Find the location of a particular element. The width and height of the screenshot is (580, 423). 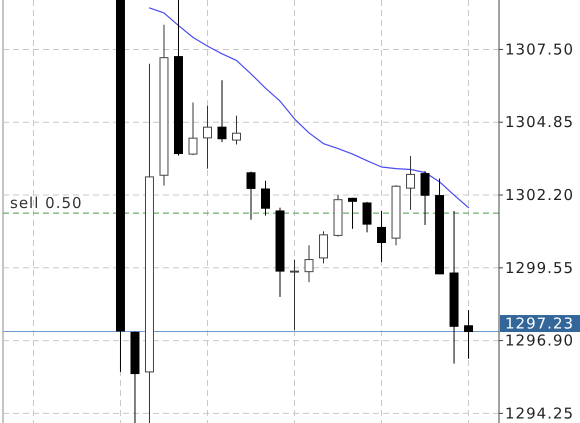

y-tick-label: 1304.85 is located at coordinates (539, 122).